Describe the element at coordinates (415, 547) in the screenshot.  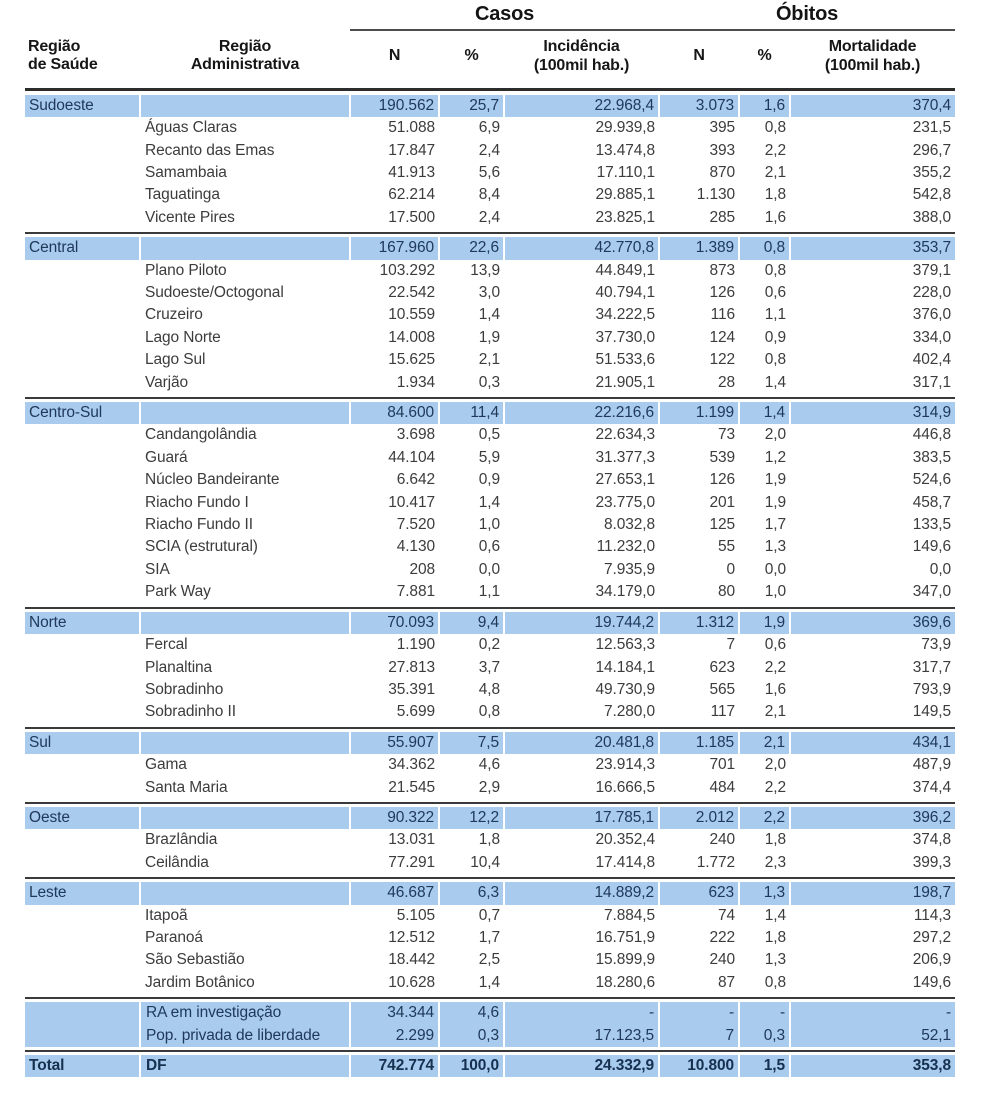
I see `casos-n-cell: 4.130` at that location.